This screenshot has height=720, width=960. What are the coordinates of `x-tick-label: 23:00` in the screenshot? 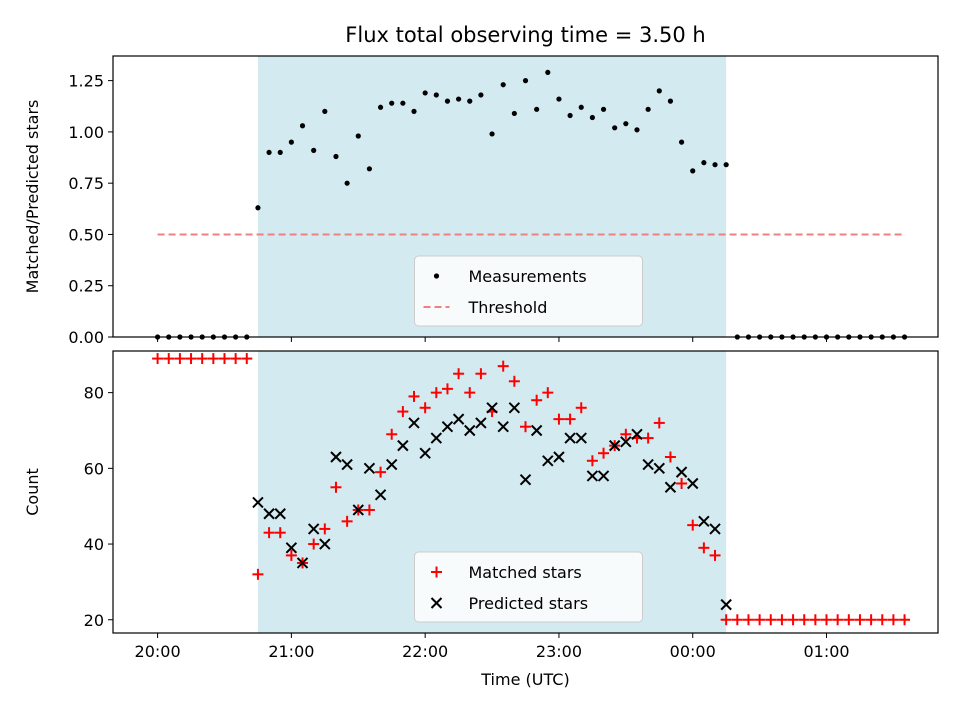 It's located at (559, 651).